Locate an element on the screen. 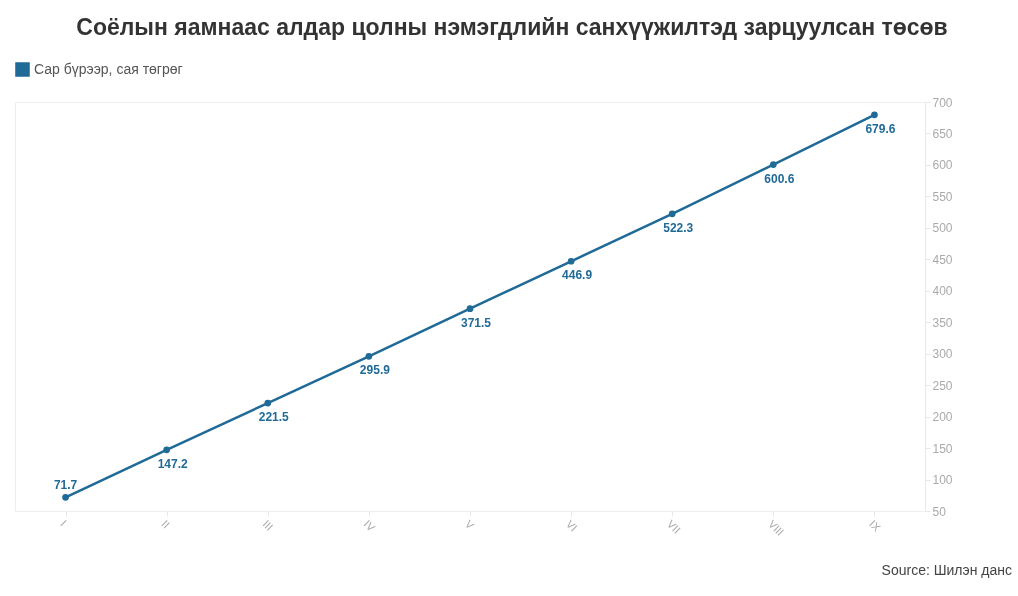 The image size is (1018, 596). y-tick-label: 100 is located at coordinates (942, 480).